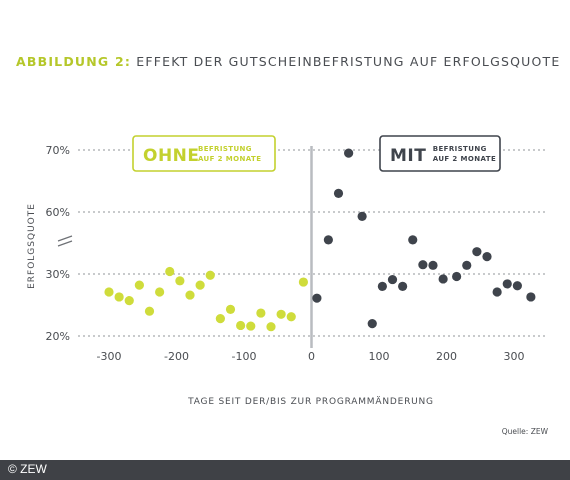  What do you see at coordinates (285, 470) in the screenshot?
I see `footer-bar: © ZEW` at bounding box center [285, 470].